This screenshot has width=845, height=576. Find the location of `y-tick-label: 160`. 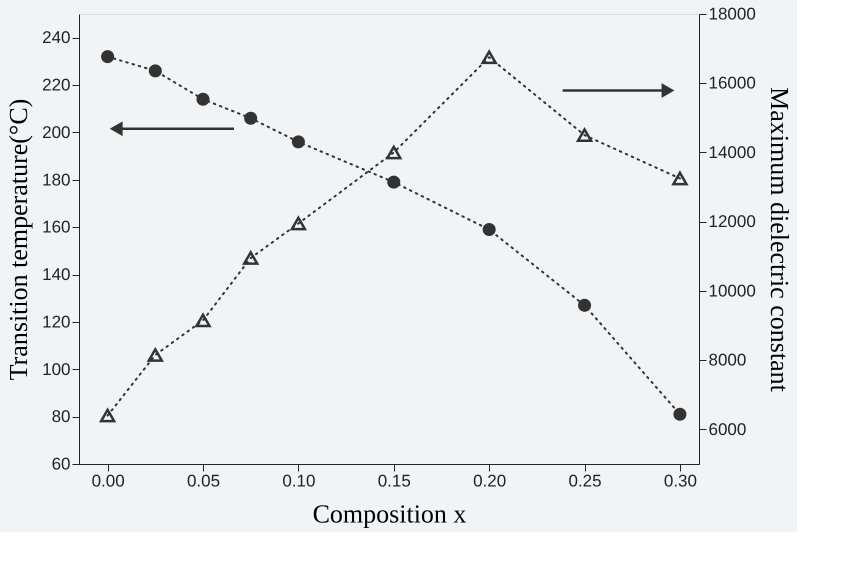

y-tick-label: 160 is located at coordinates (56, 227).